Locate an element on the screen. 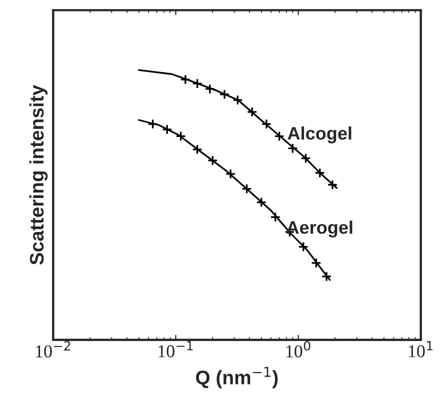 The height and width of the screenshot is (408, 443). x-tick-label: 10$^{−2}$ is located at coordinates (53, 349).